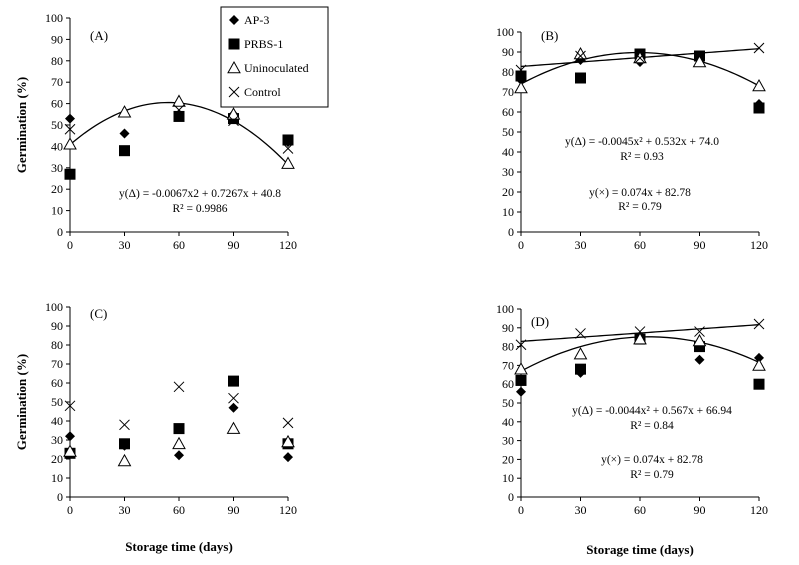 Image resolution: width=799 pixels, height=565 pixels. Describe the element at coordinates (642, 157) in the screenshot. I see `regression-equation: R² = 0.93` at that location.